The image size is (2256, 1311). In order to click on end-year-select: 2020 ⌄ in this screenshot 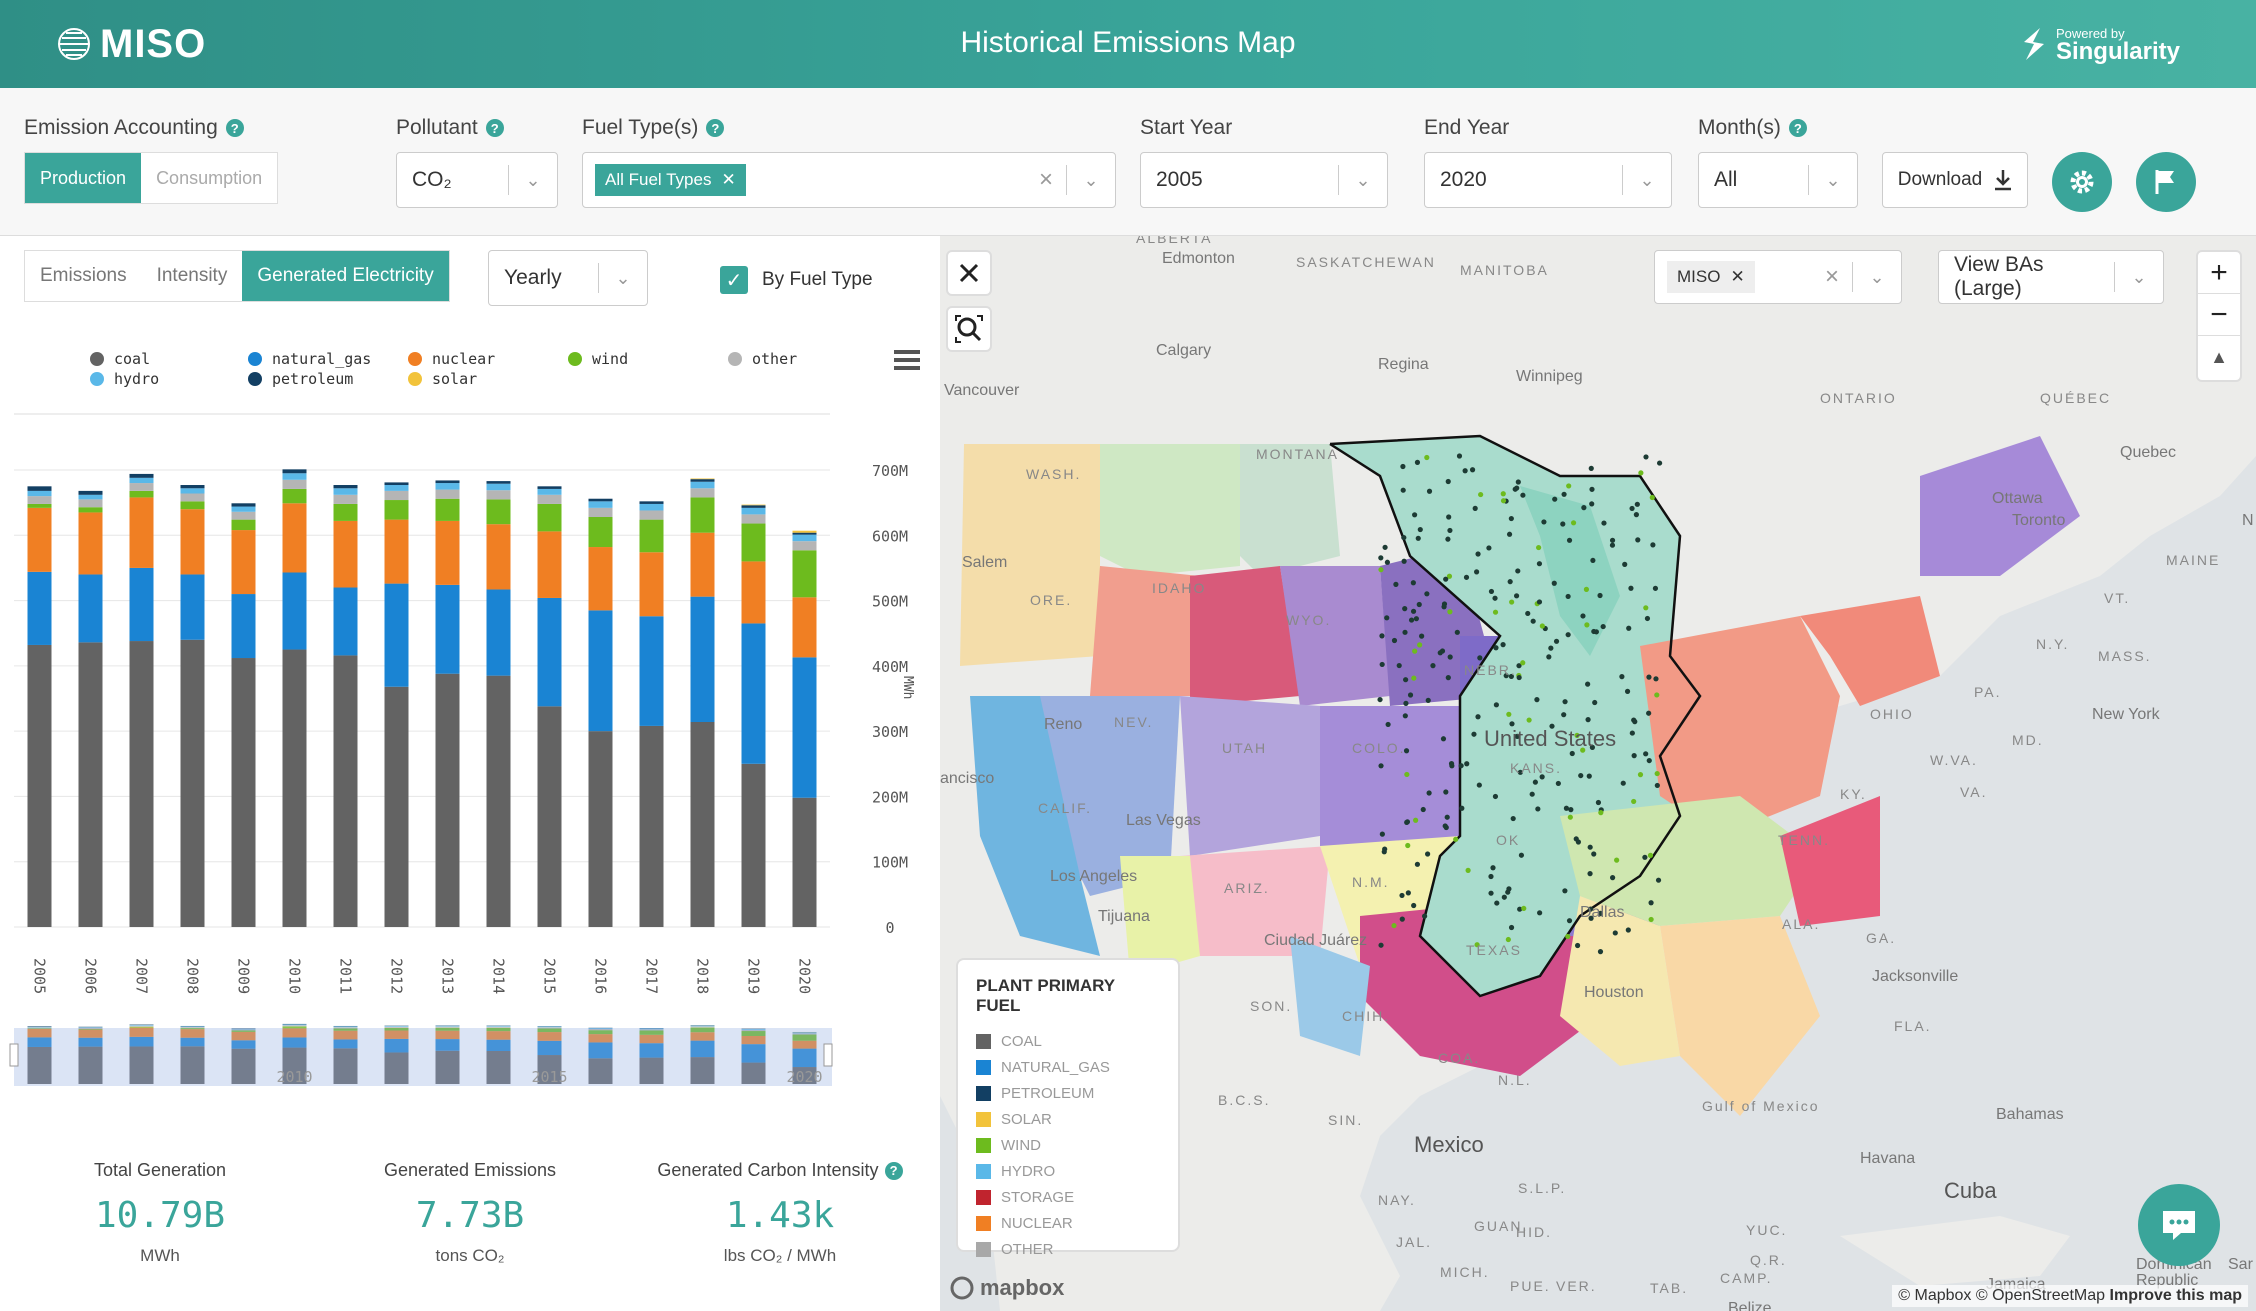, I will do `click(1548, 180)`.